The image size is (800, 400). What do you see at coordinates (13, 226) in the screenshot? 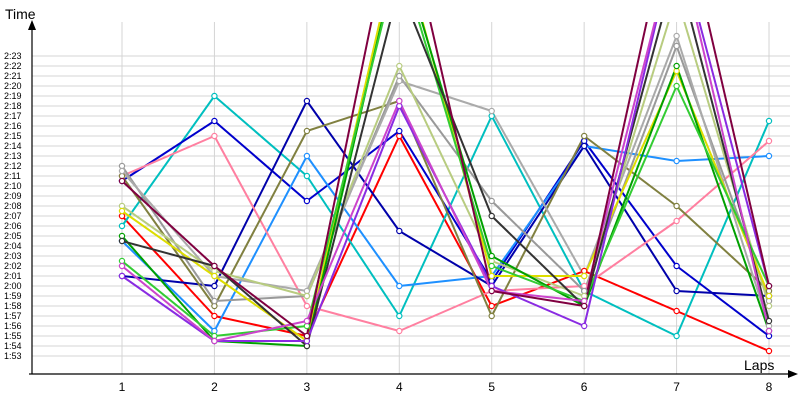
I see `y-tick-label: 2:06` at bounding box center [13, 226].